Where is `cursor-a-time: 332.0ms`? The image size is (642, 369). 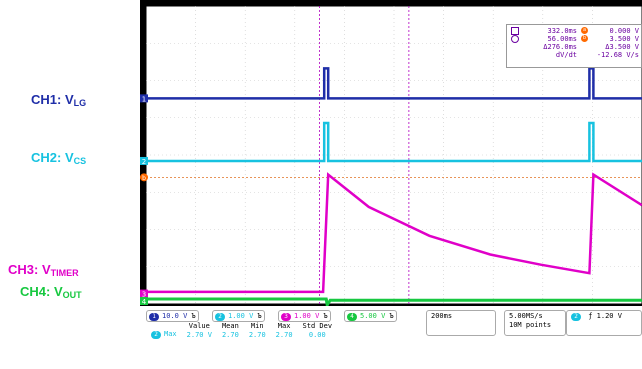 cursor-a-time: 332.0ms is located at coordinates (562, 31).